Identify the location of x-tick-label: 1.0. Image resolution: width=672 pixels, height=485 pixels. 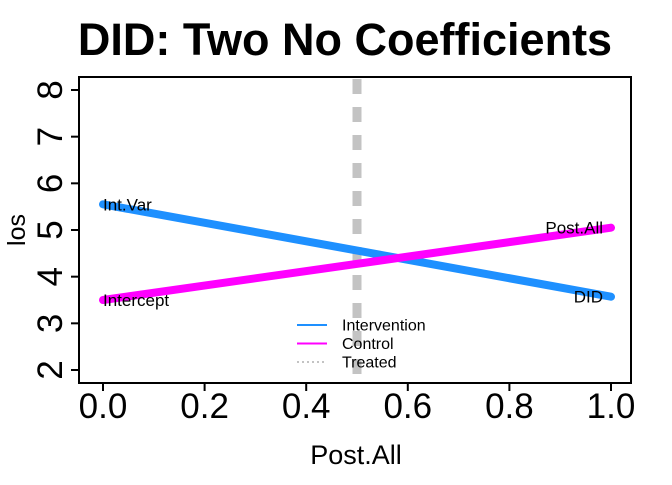
(611, 406).